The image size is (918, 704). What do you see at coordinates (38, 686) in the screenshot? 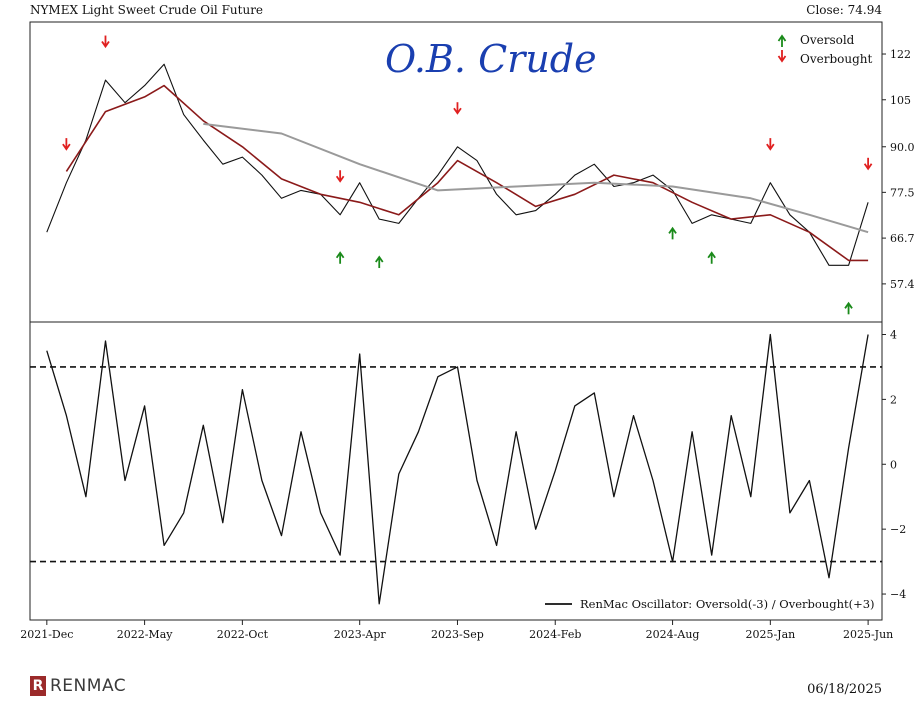
I see `logo-mark: R` at bounding box center [38, 686].